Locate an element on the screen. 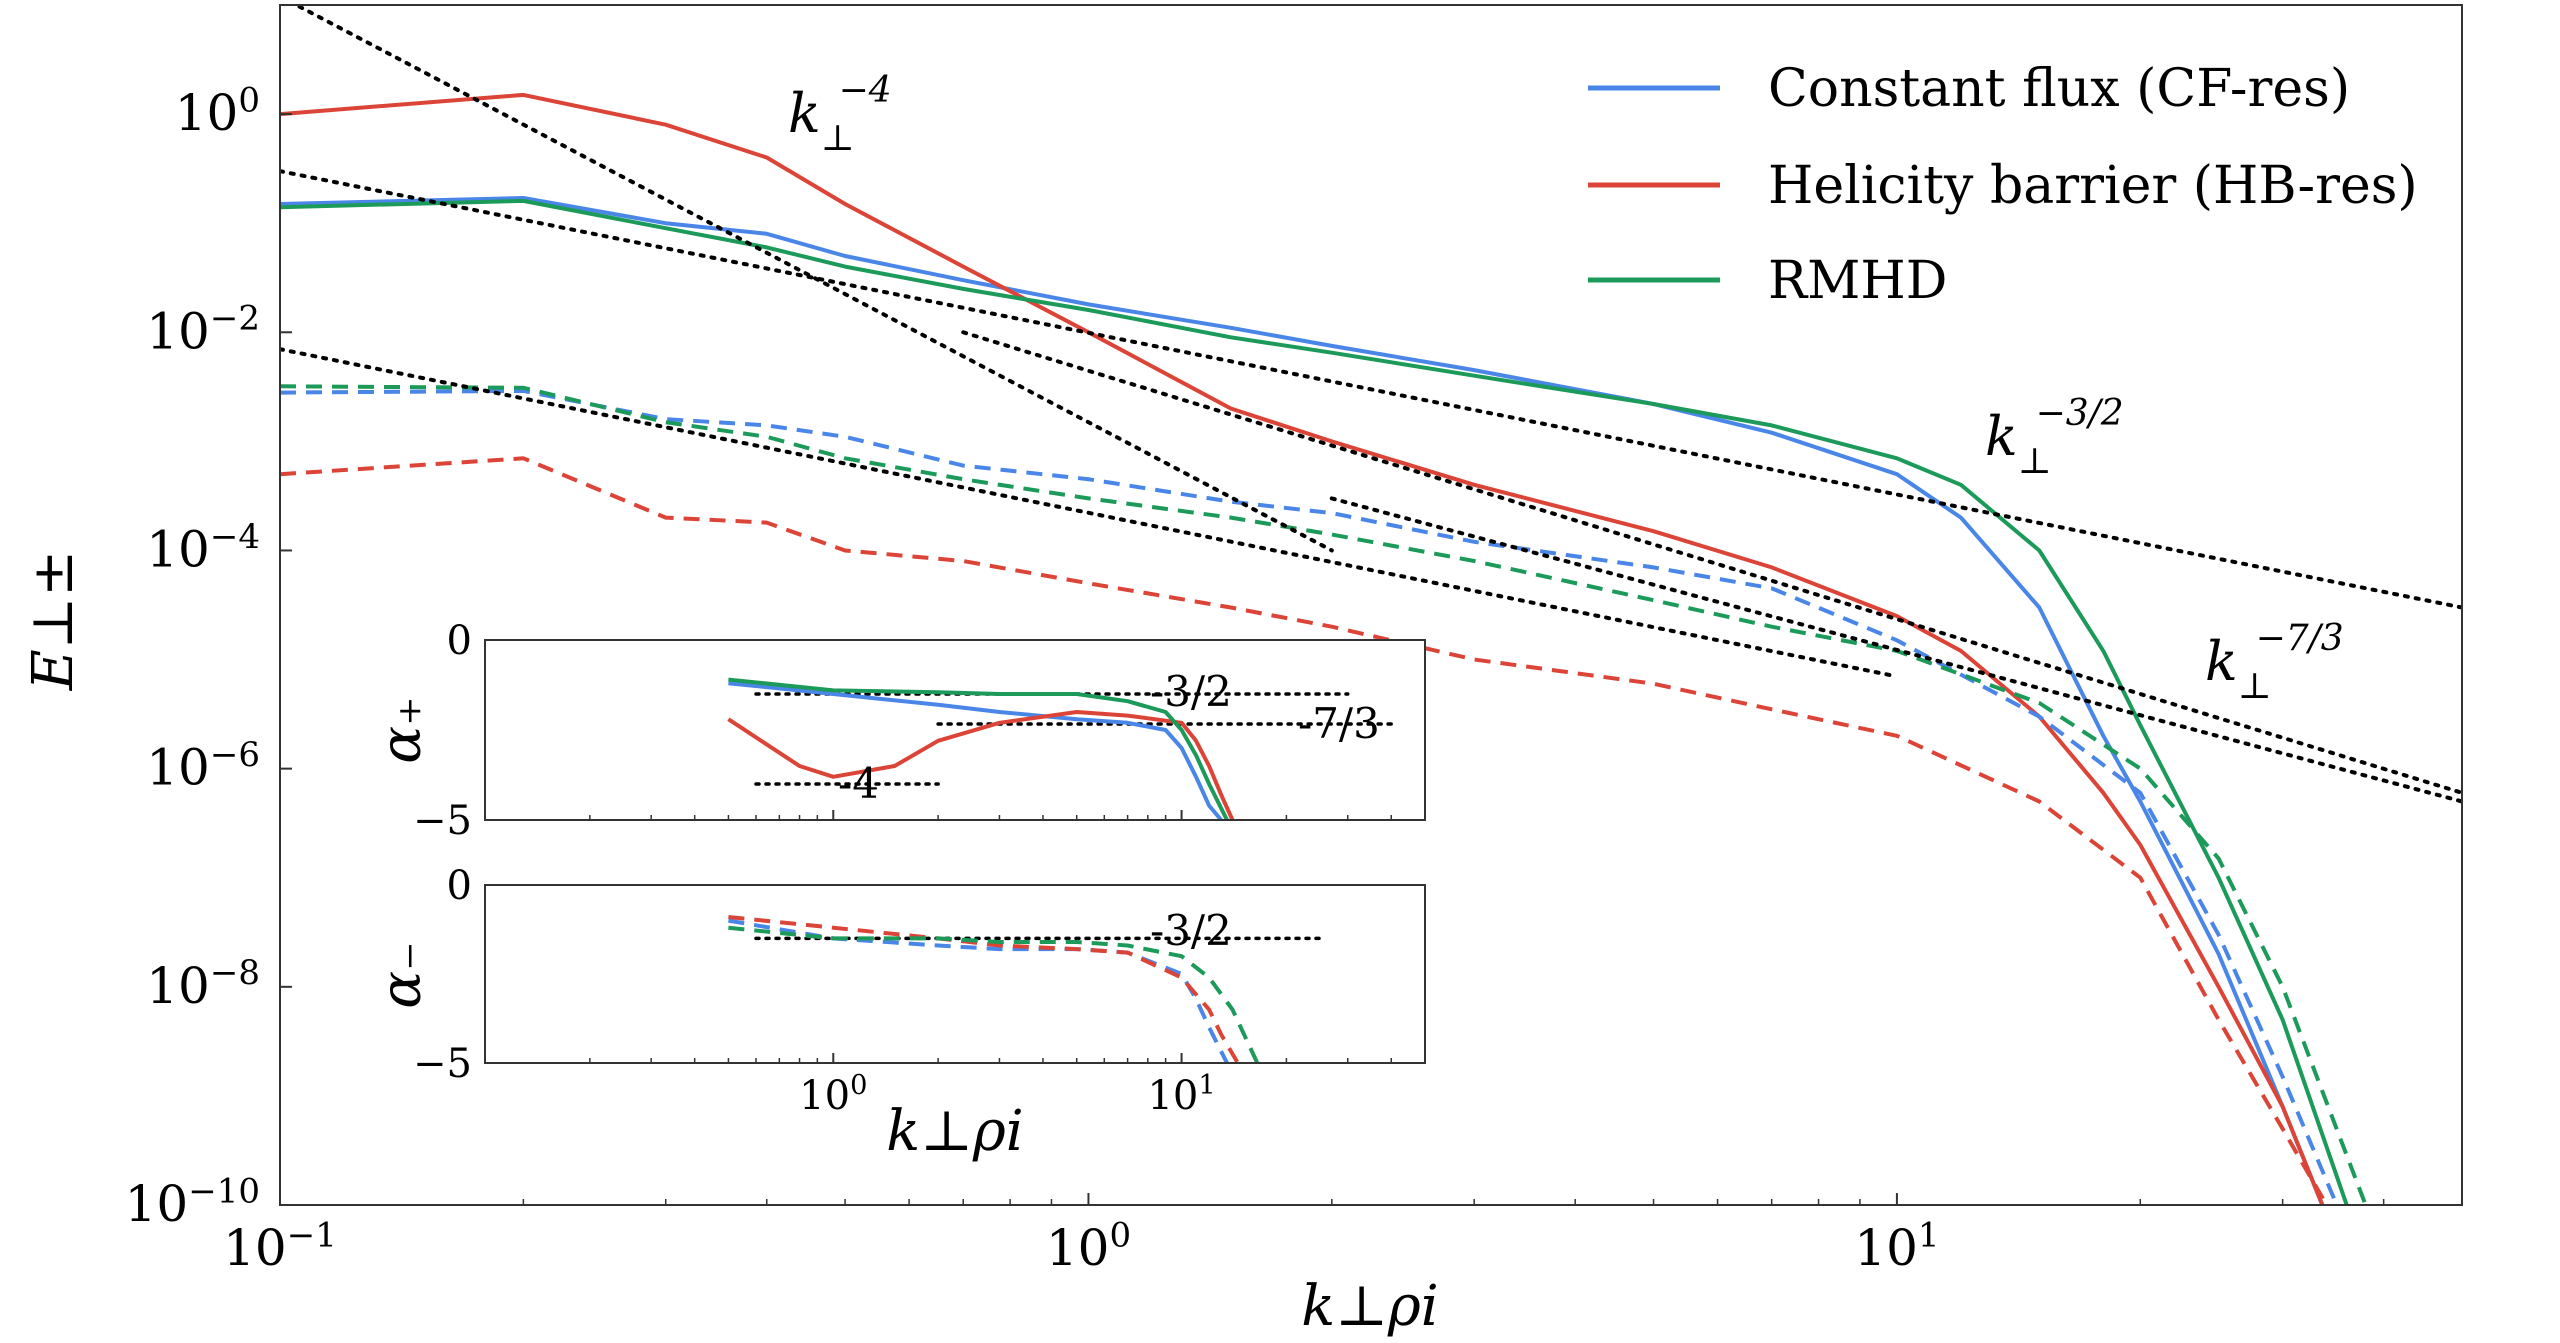 The width and height of the screenshot is (2560, 1343). y-tick-exponent: −4 is located at coordinates (235, 537).